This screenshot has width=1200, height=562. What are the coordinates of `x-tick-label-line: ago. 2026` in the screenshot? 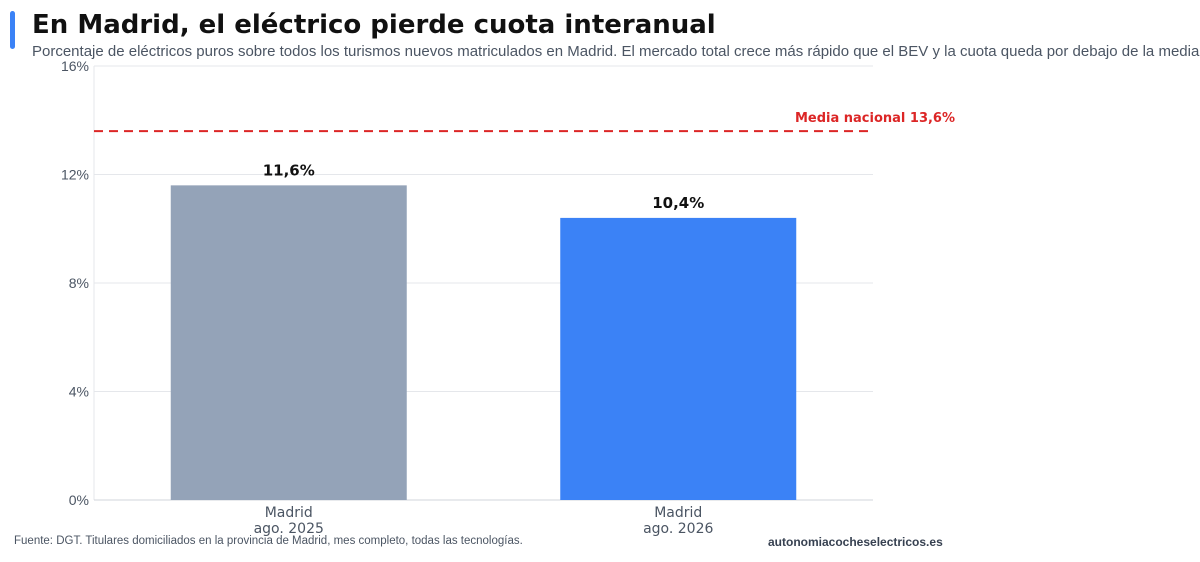 It's located at (678, 529).